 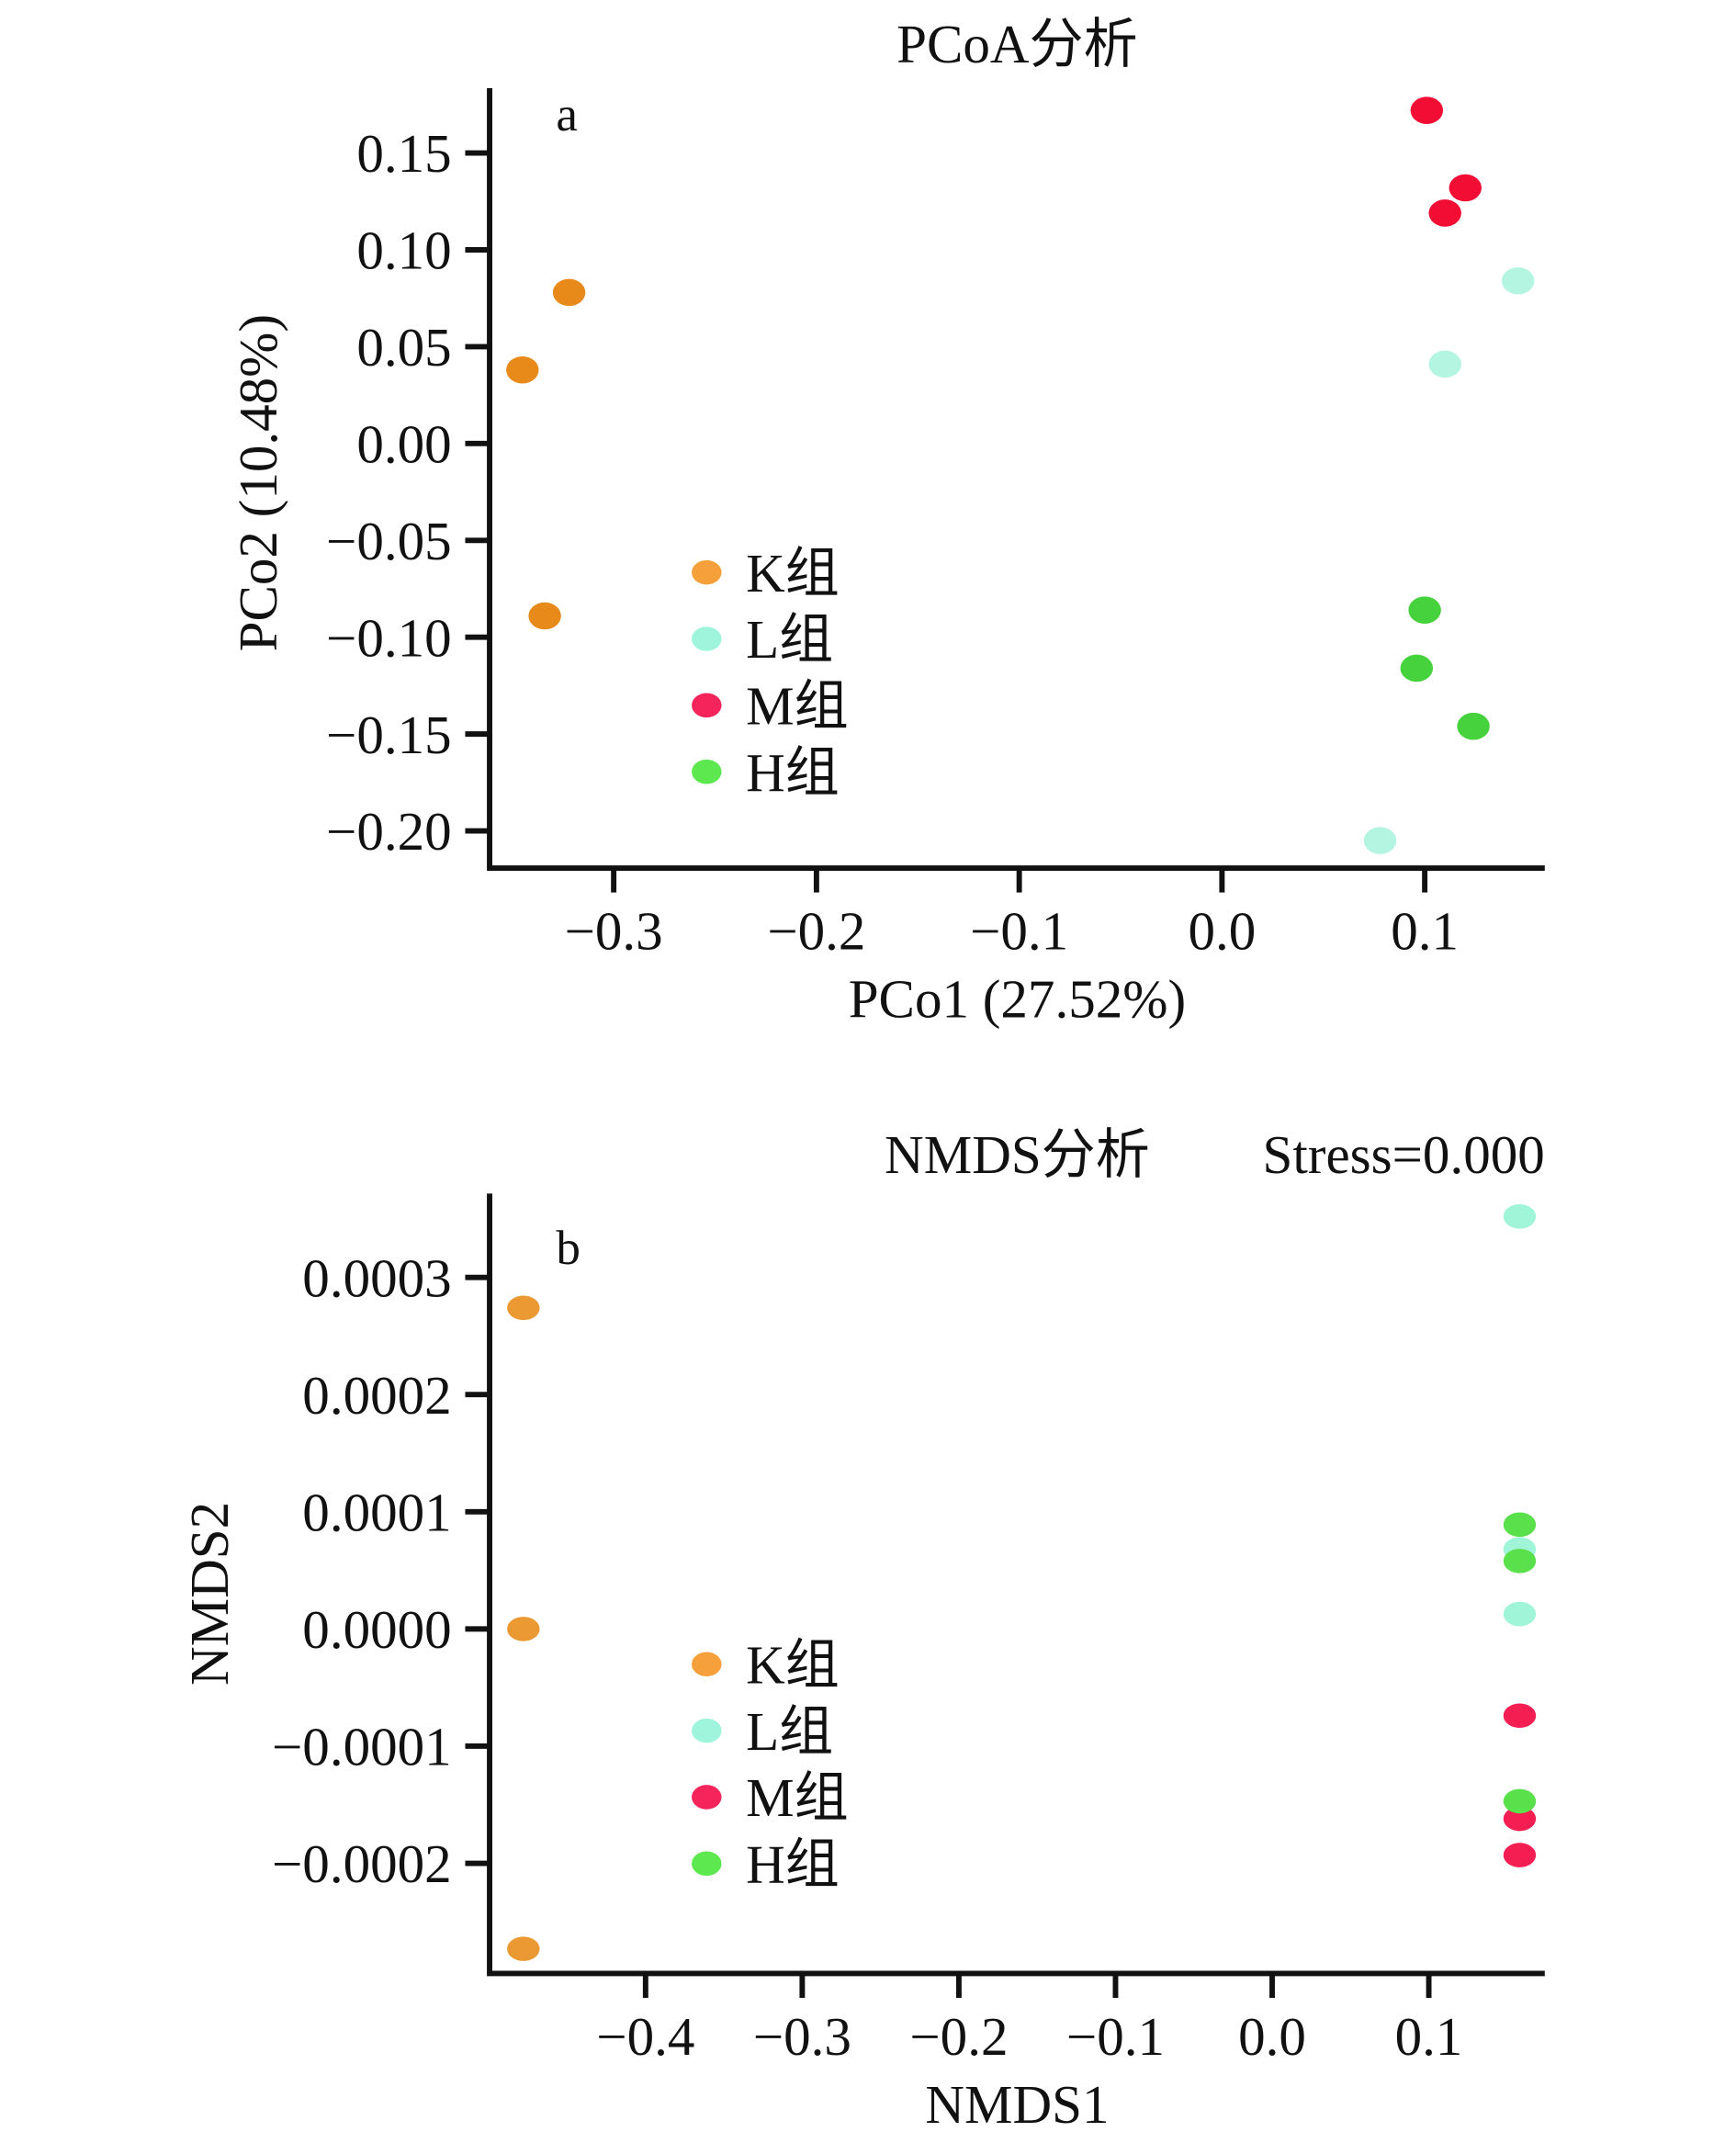 I want to click on pcoa-title: PCoA分析, so click(x=1016, y=44).